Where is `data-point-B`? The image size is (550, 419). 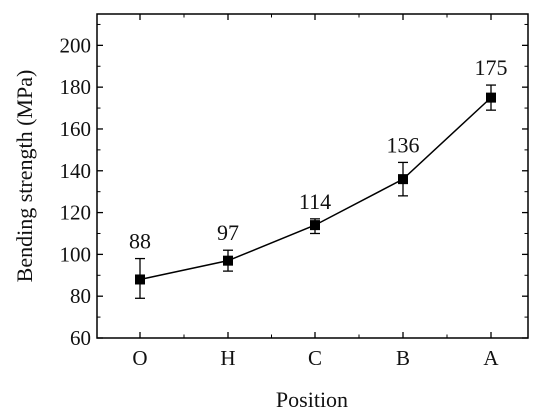 data-point-B is located at coordinates (403, 179).